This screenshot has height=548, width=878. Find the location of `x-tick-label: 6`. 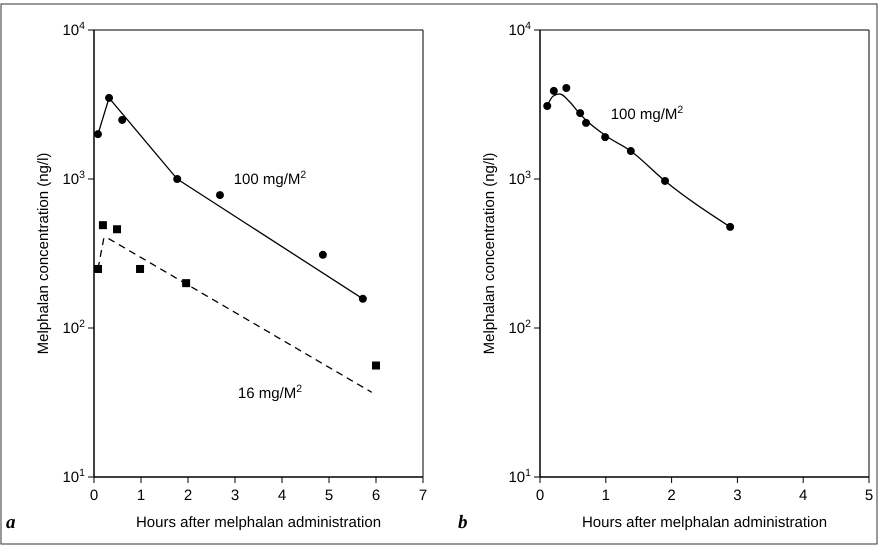

x-tick-label: 6 is located at coordinates (376, 495).